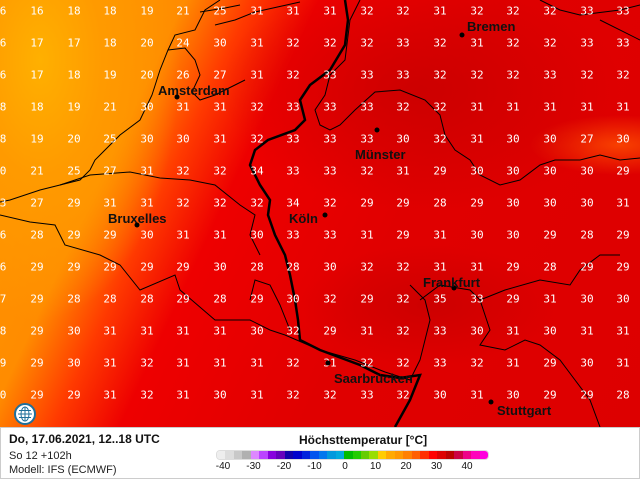 The image size is (640, 479). Describe the element at coordinates (137, 225) in the screenshot. I see `city-dot-bruxelles` at that location.